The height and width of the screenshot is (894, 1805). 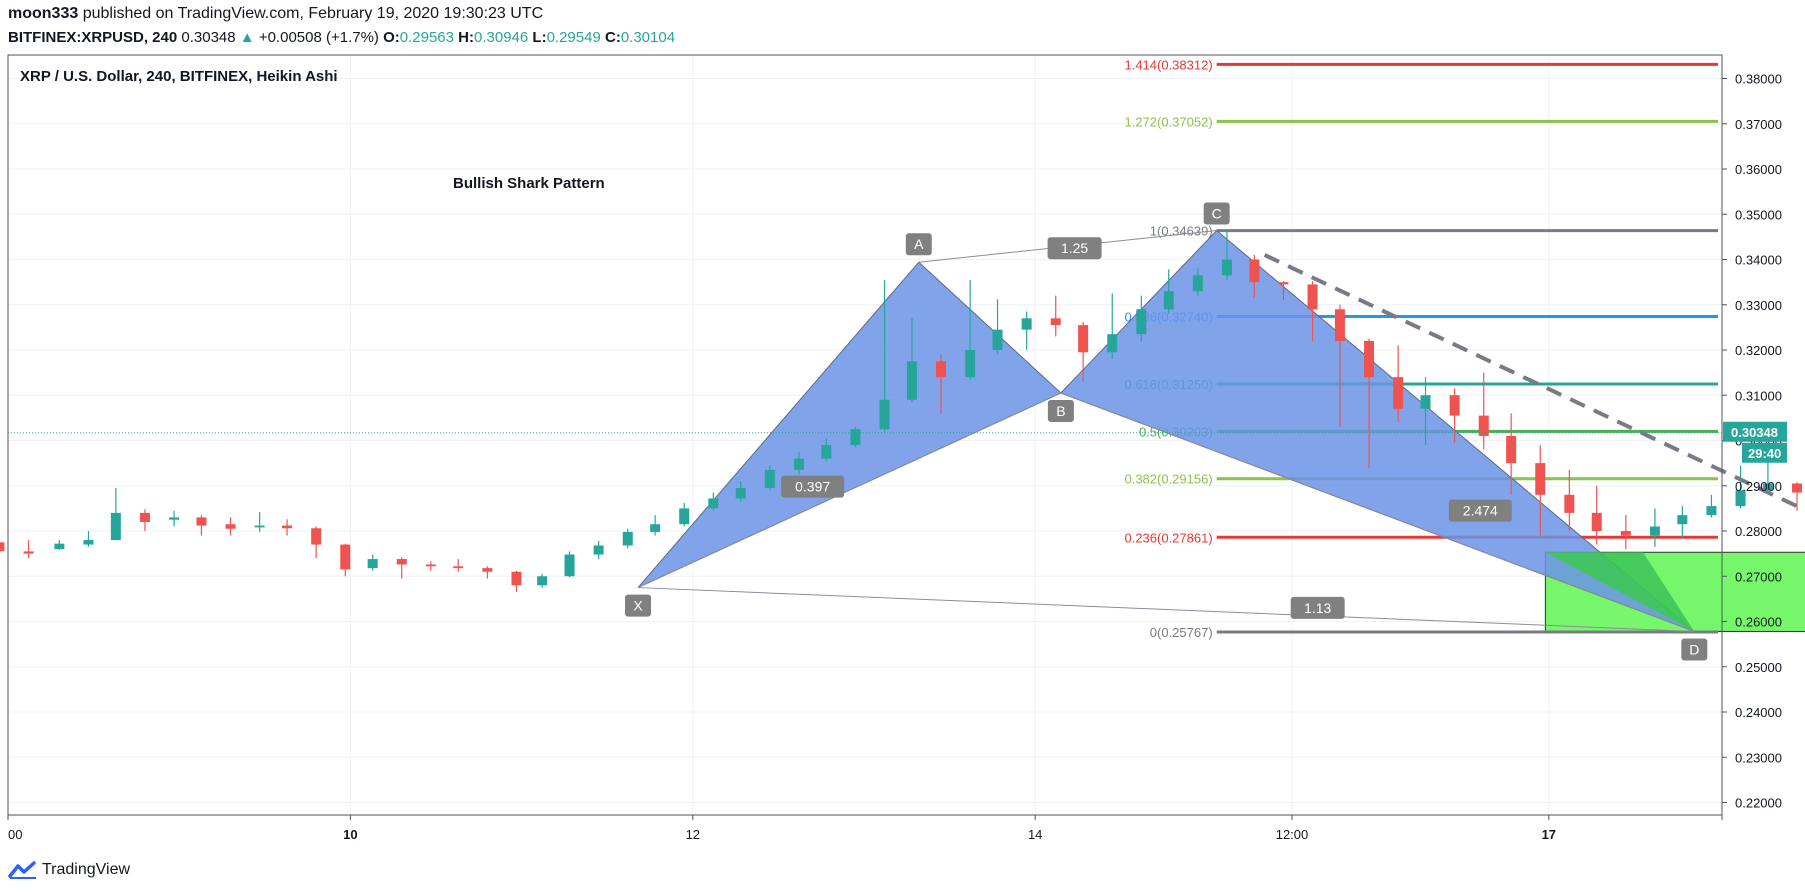 What do you see at coordinates (1758, 260) in the screenshot?
I see `y-tick-label: 0.34000` at bounding box center [1758, 260].